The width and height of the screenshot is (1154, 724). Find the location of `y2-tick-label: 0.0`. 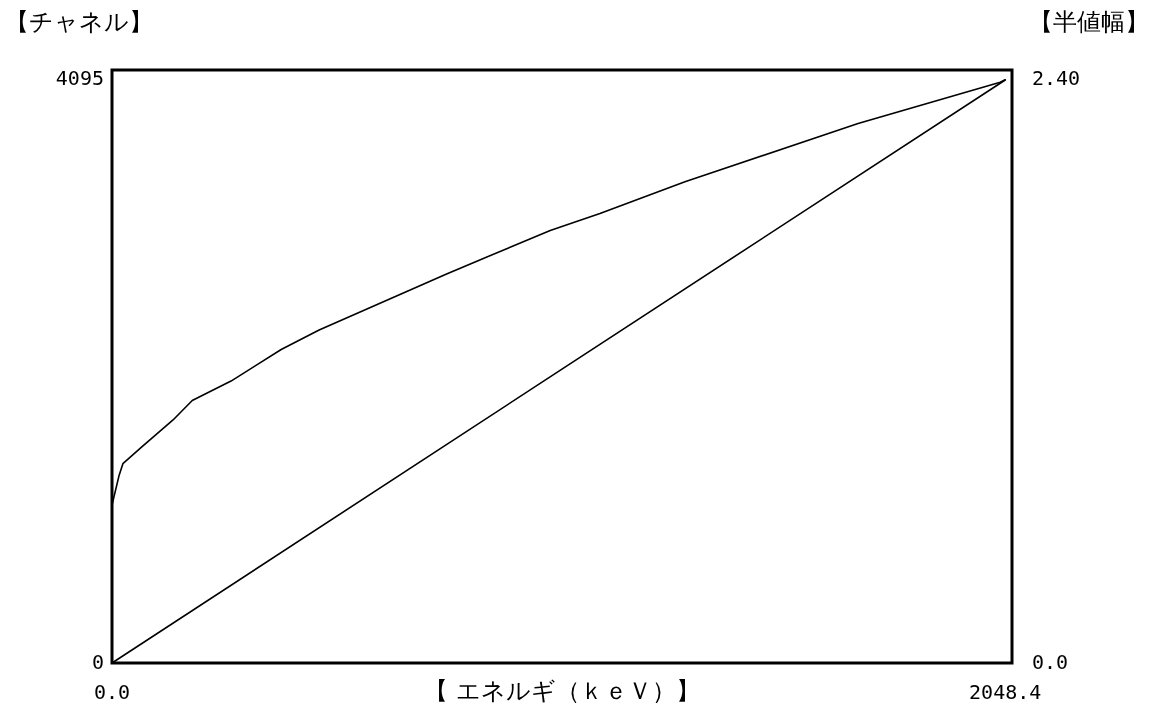

y2-tick-label: 0.0 is located at coordinates (1050, 661).